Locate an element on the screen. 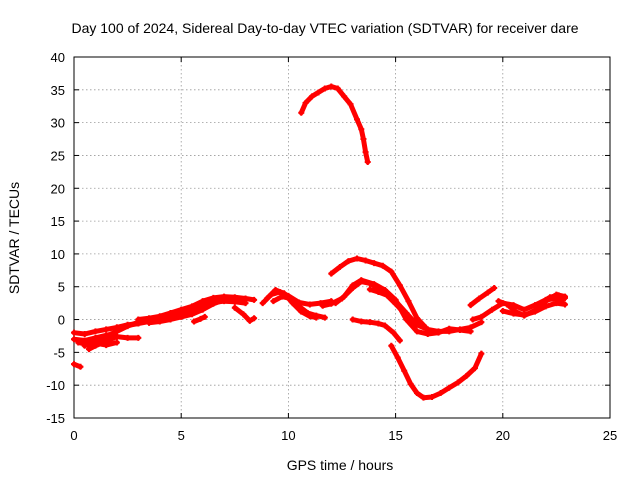 The height and width of the screenshot is (480, 640). y-tick-label: 5 is located at coordinates (61, 287).